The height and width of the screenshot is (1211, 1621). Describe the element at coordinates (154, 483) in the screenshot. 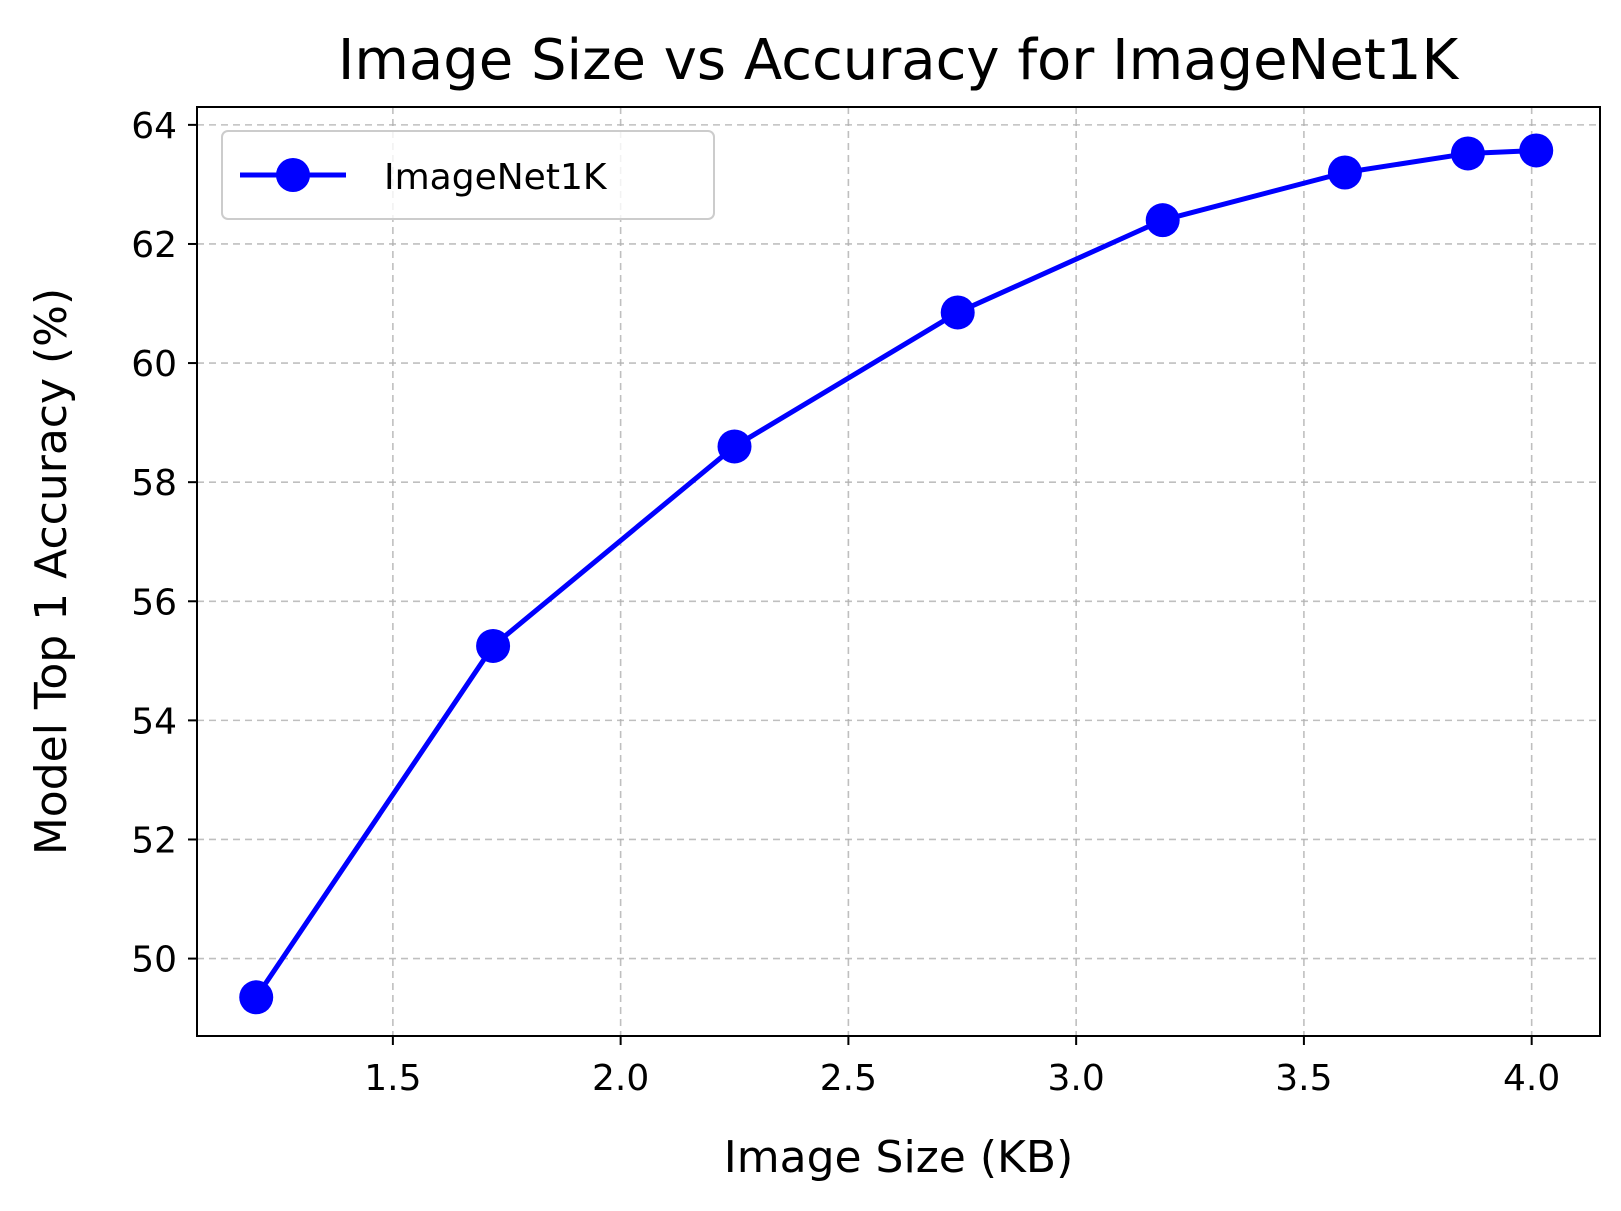

I see `y-tick-label: 58` at that location.